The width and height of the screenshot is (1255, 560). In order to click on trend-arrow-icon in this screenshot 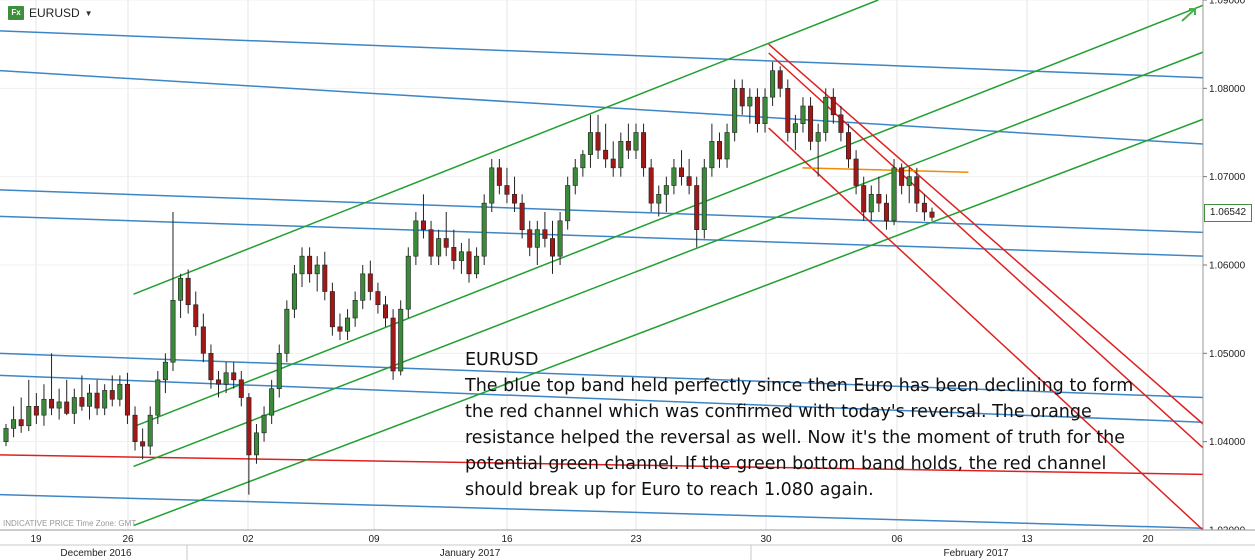, I will do `click(1189, 15)`.